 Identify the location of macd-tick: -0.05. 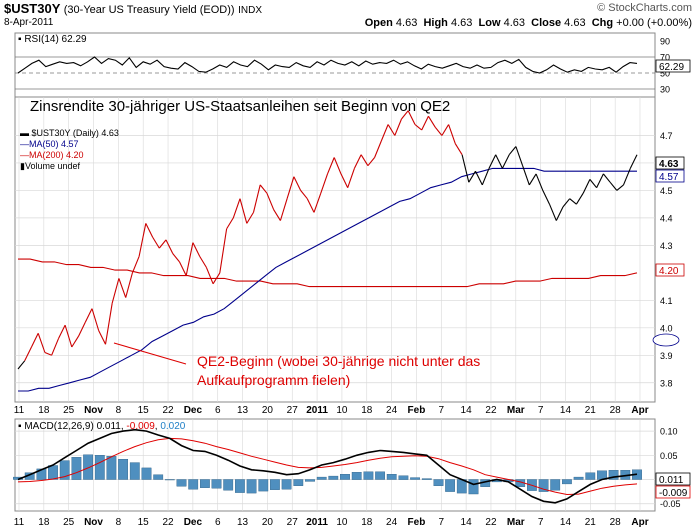
(670, 504).